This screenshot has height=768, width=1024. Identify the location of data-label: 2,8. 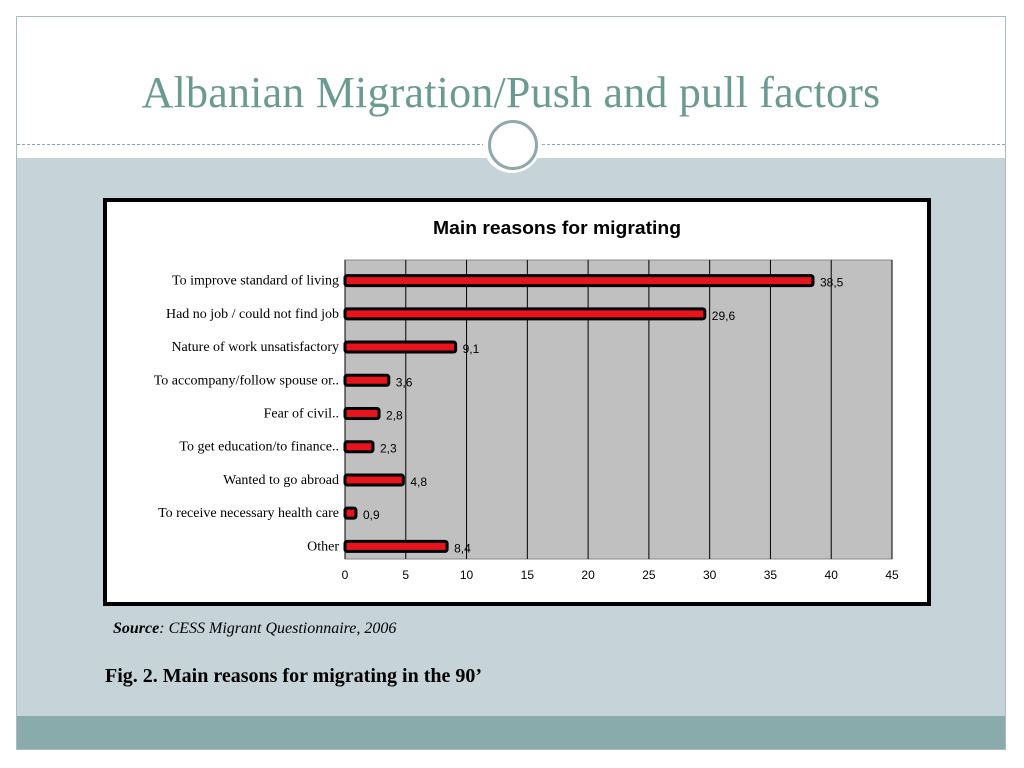
(394, 416).